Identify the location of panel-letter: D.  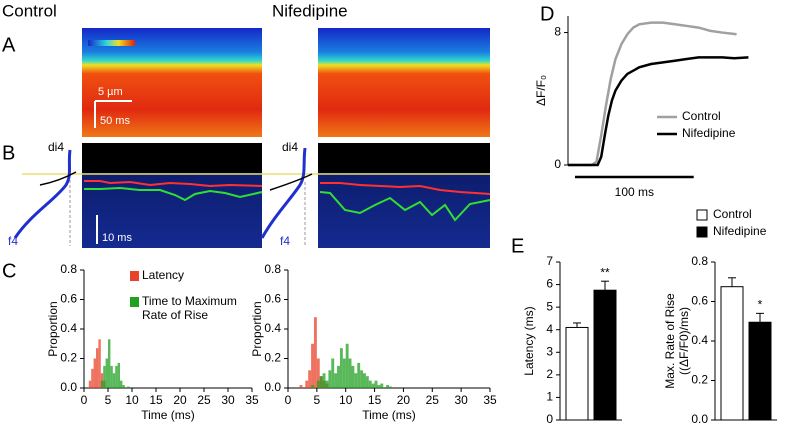
(547, 14).